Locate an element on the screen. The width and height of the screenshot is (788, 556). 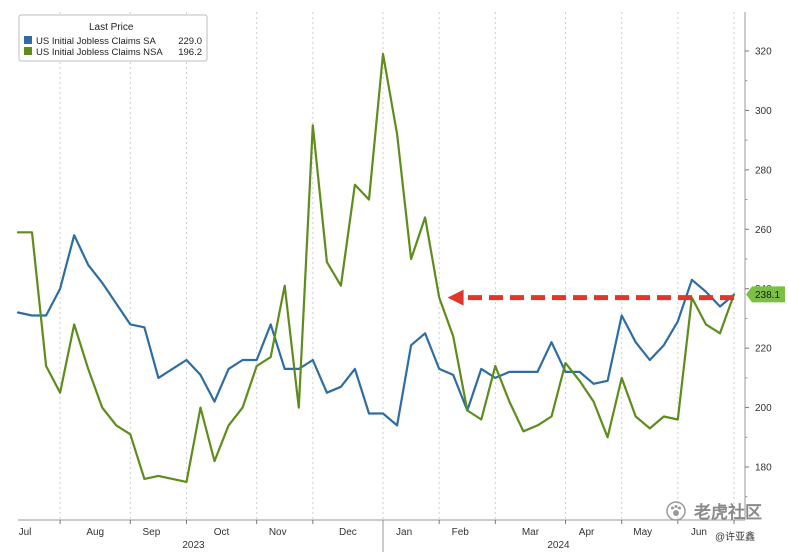
x-tick-label: Oct is located at coordinates (222, 532).